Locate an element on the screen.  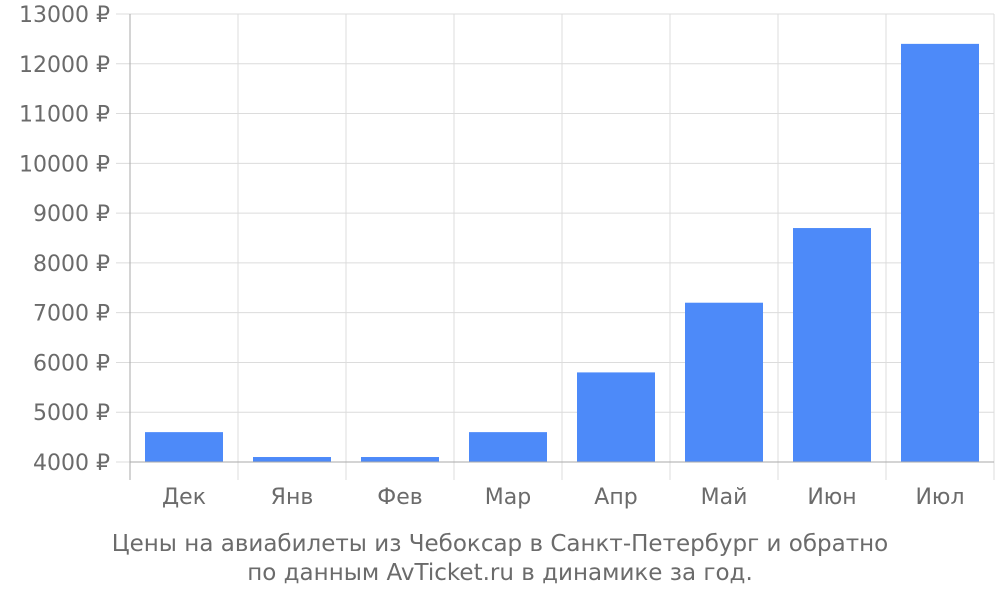
x-tick-label: Июл is located at coordinates (939, 497).